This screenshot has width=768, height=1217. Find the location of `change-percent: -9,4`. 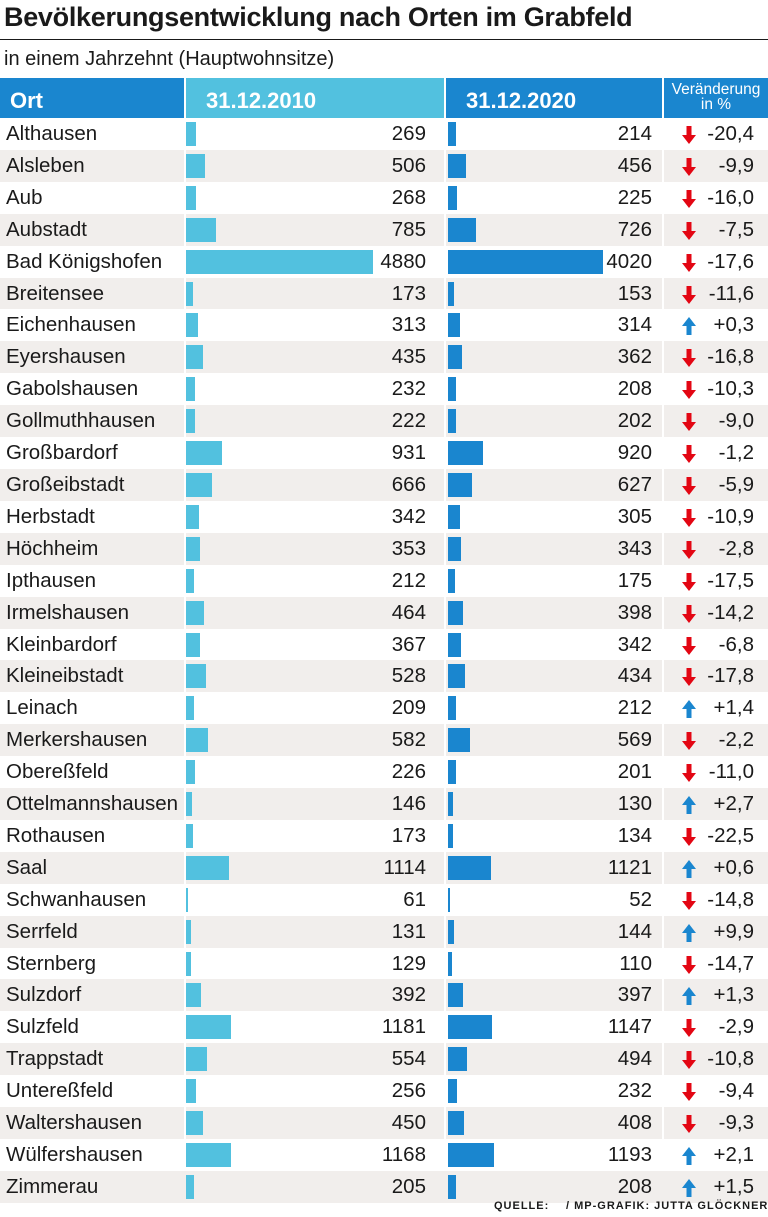

change-percent: -9,4 is located at coordinates (736, 1091).